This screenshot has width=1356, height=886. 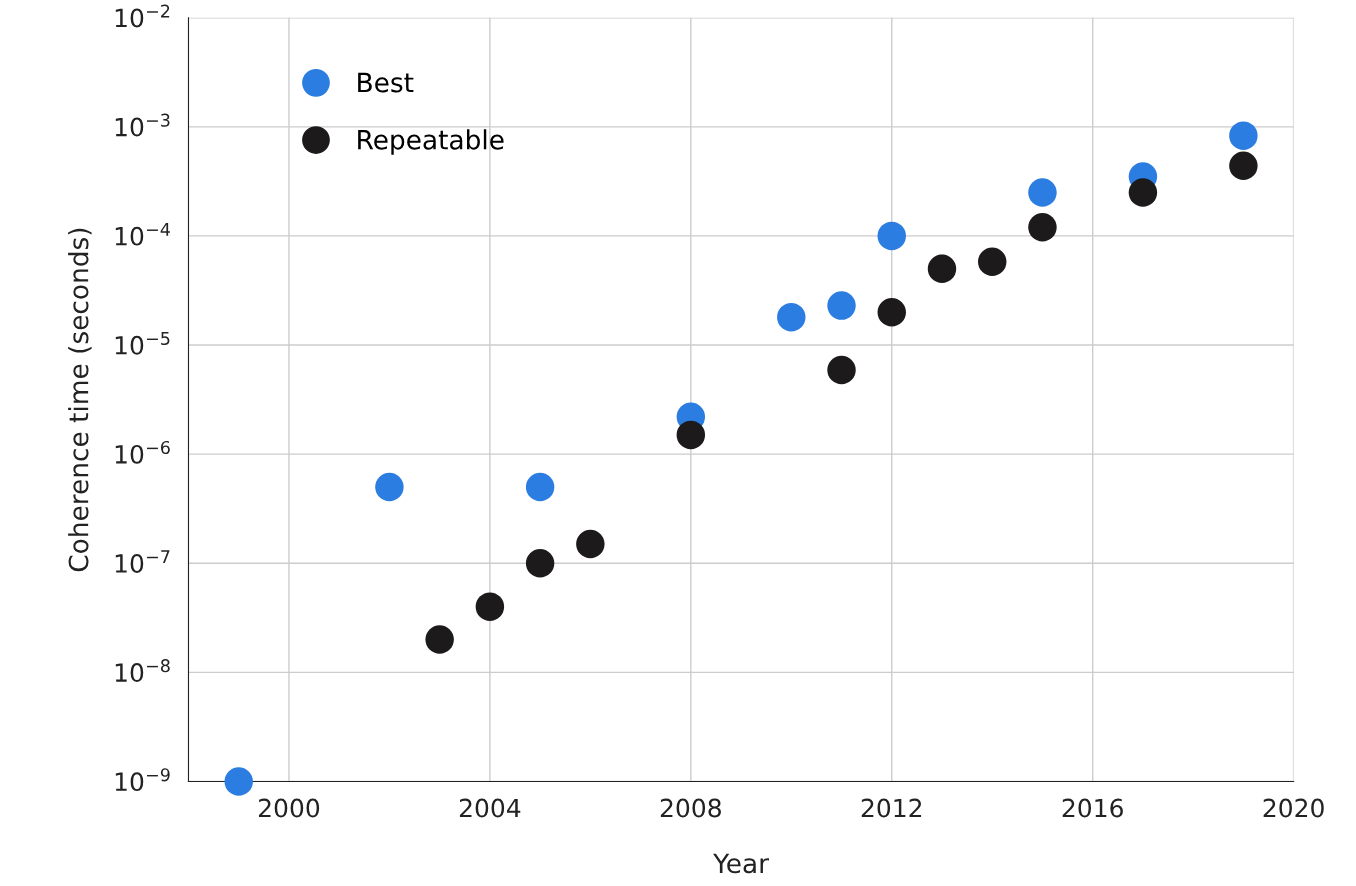 What do you see at coordinates (1293, 808) in the screenshot?
I see `x-tick-label: 2020` at bounding box center [1293, 808].